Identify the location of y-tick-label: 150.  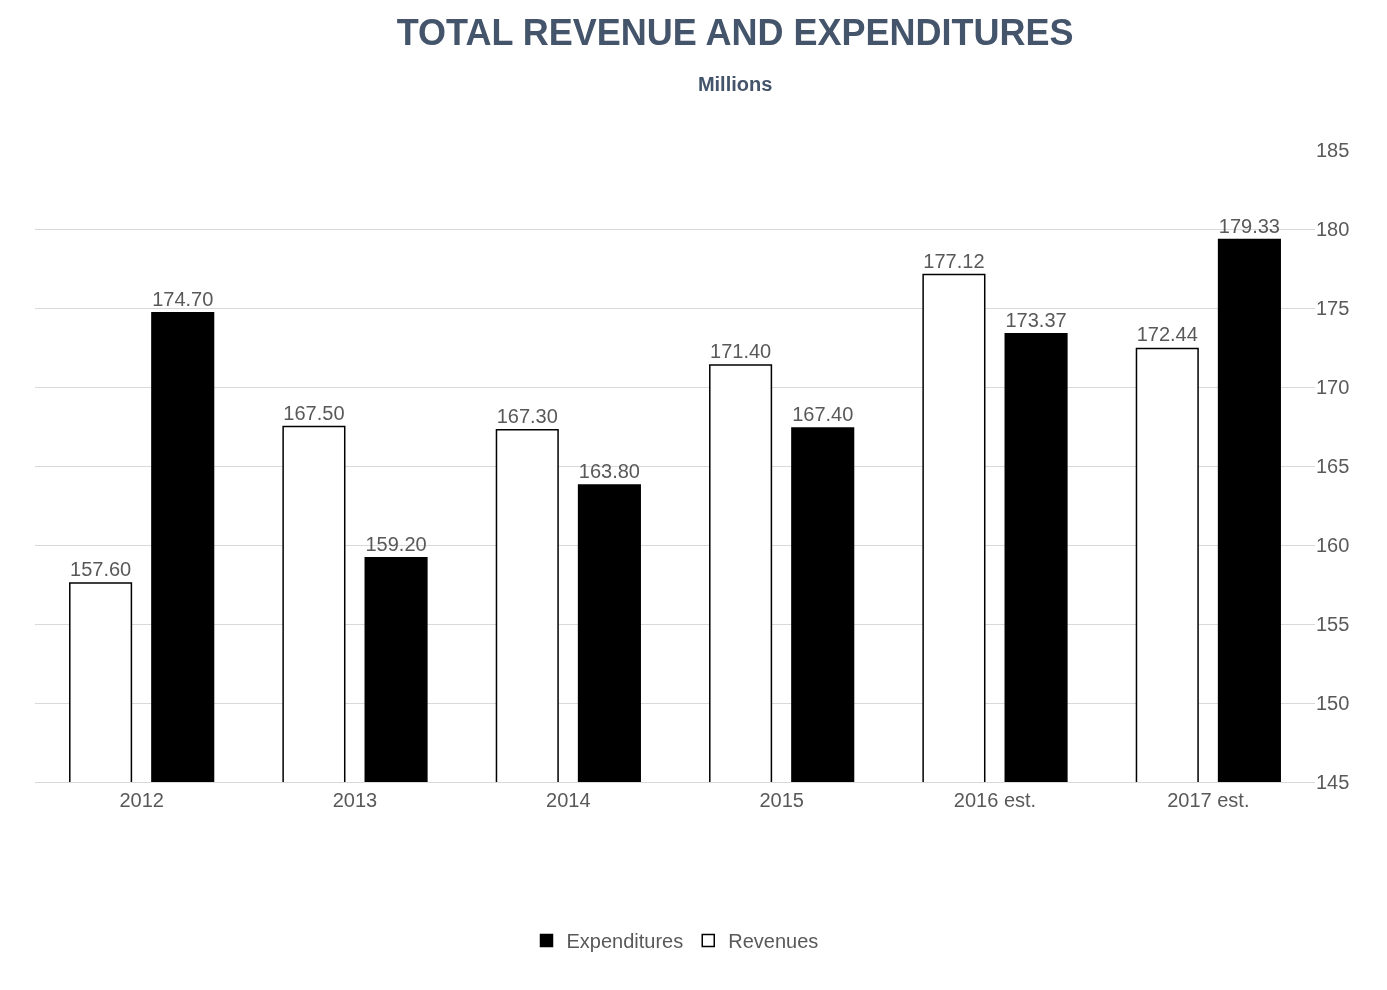
(1333, 703).